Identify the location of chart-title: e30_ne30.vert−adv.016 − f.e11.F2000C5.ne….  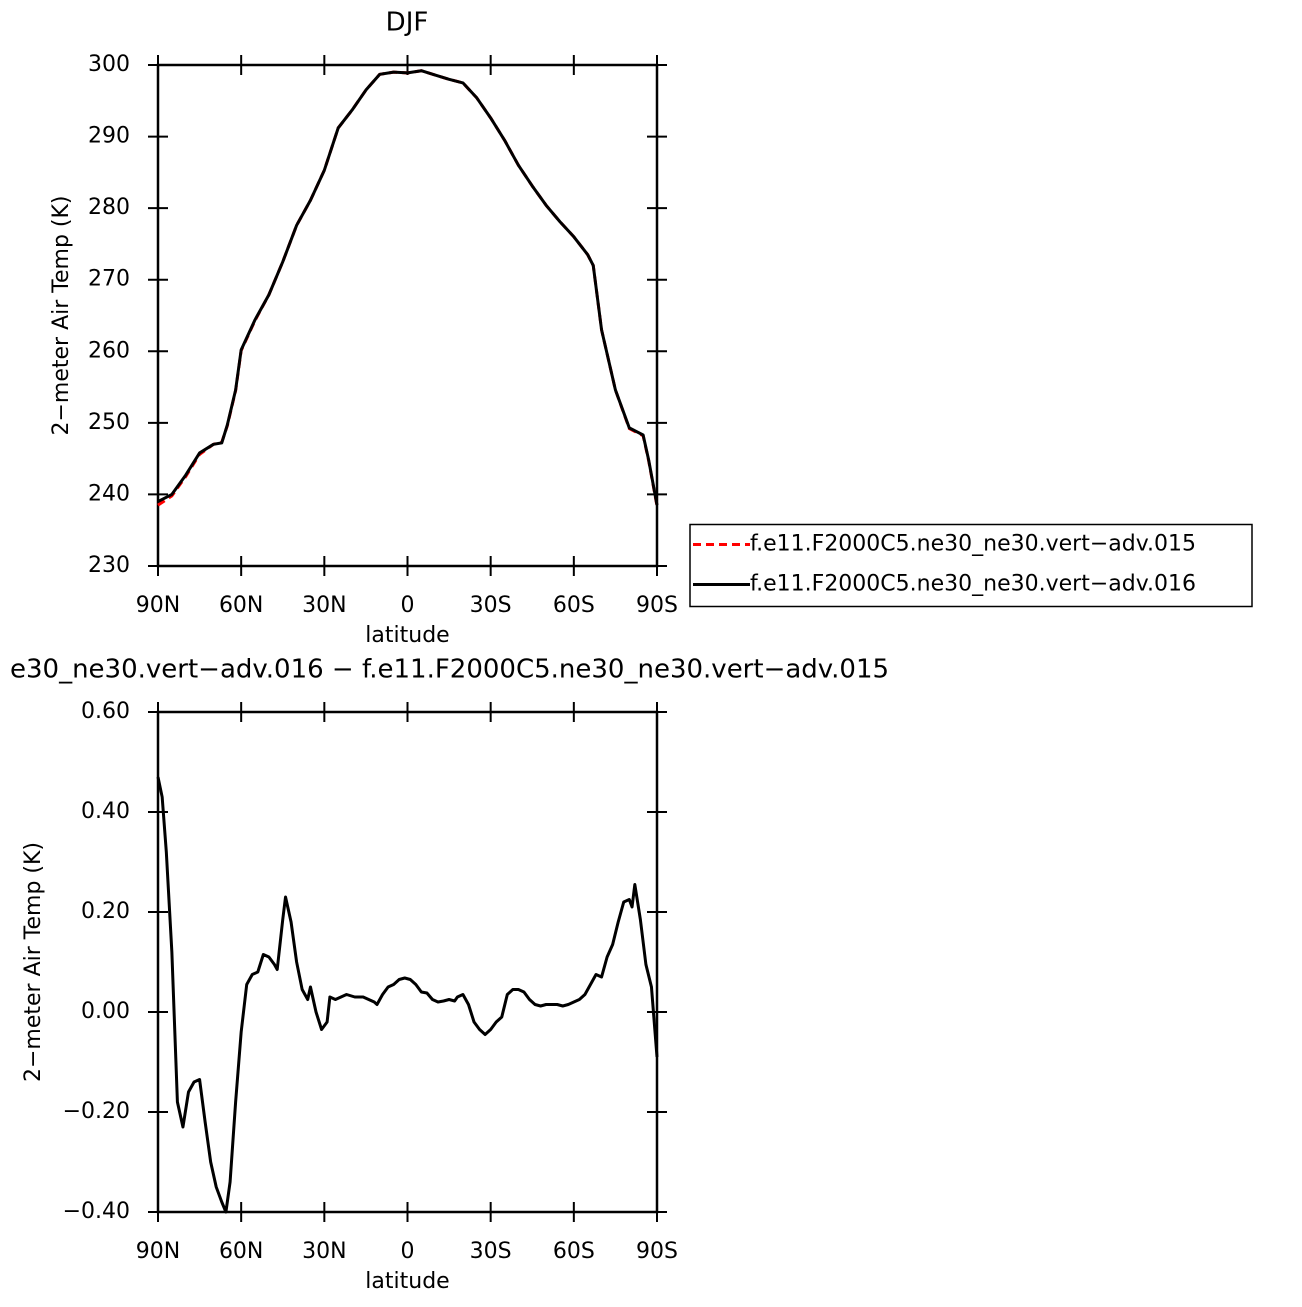
(449, 670).